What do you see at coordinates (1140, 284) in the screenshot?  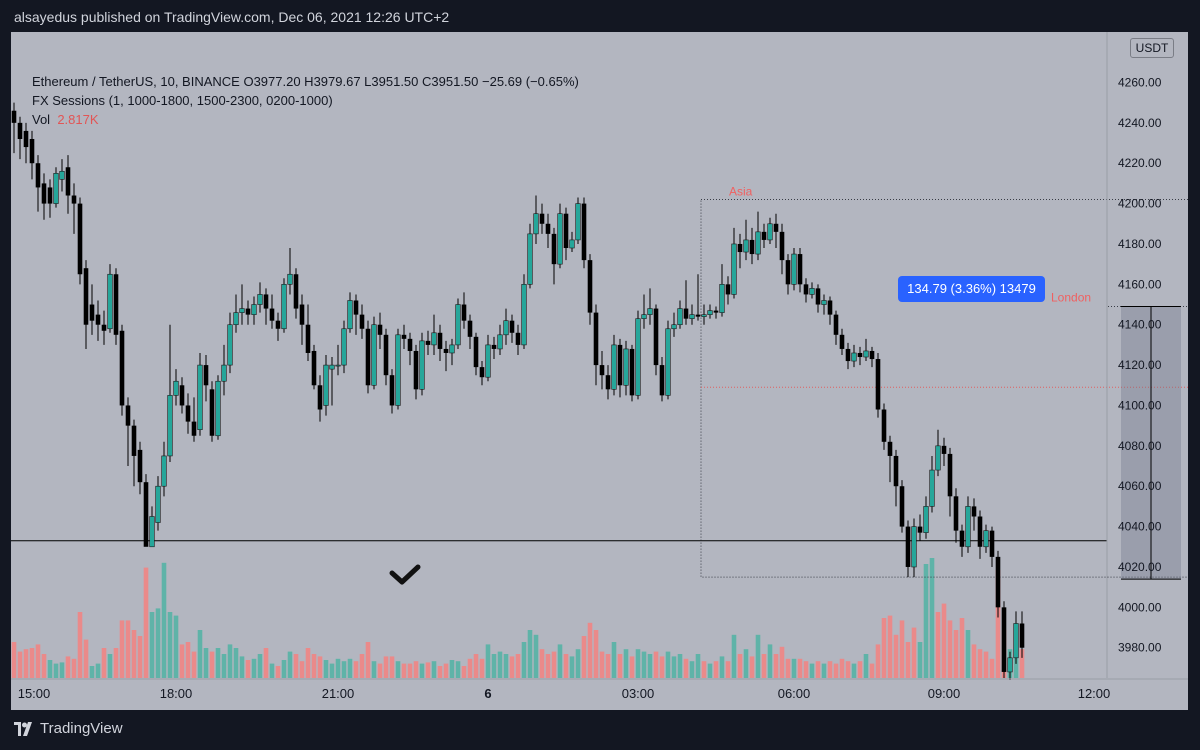 I see `y-tick-label: 4160.00` at bounding box center [1140, 284].